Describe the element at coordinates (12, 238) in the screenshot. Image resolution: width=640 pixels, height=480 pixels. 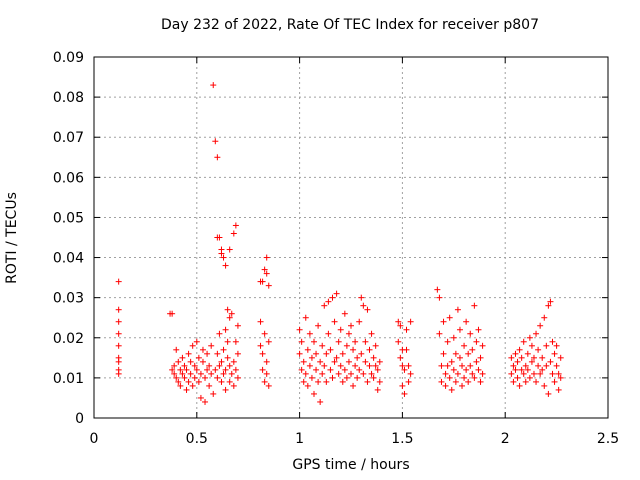
I see `y-axis-label: ROTI / TECUs` at that location.